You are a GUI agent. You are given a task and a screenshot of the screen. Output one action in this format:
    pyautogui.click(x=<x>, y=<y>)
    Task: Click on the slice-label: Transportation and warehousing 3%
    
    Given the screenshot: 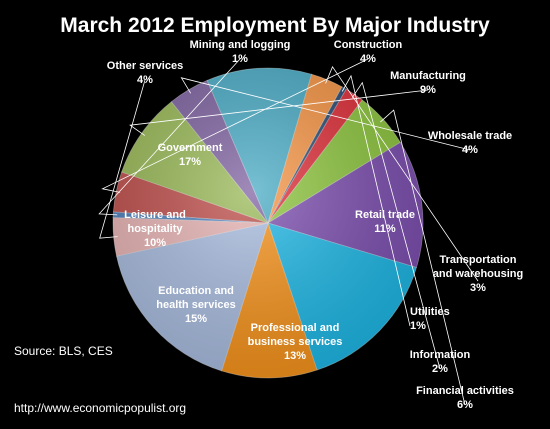 What is the action you would take?
    pyautogui.click(x=478, y=274)
    